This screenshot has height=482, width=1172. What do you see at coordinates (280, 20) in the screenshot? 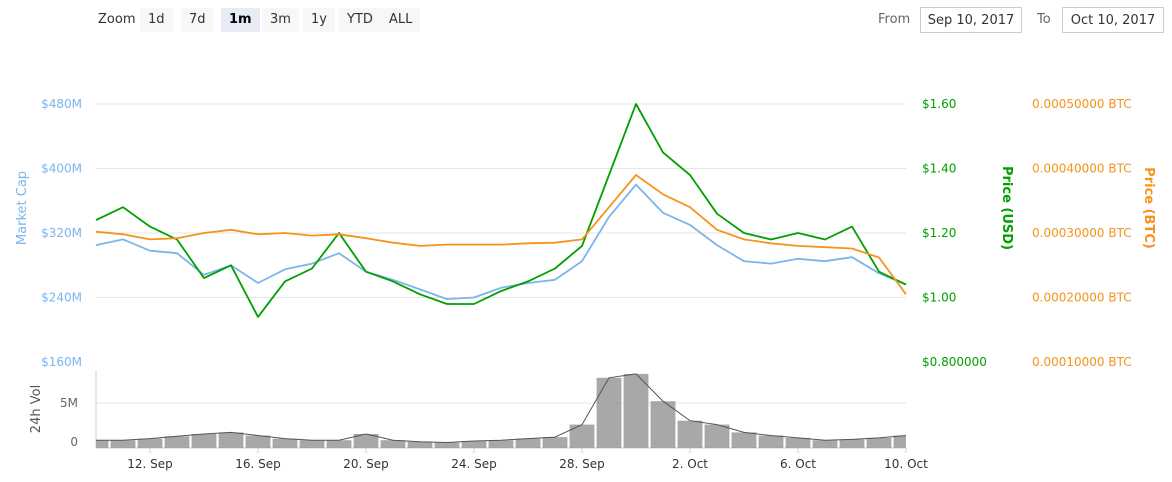
I see `zoom-3m-button: 3m` at bounding box center [280, 20].